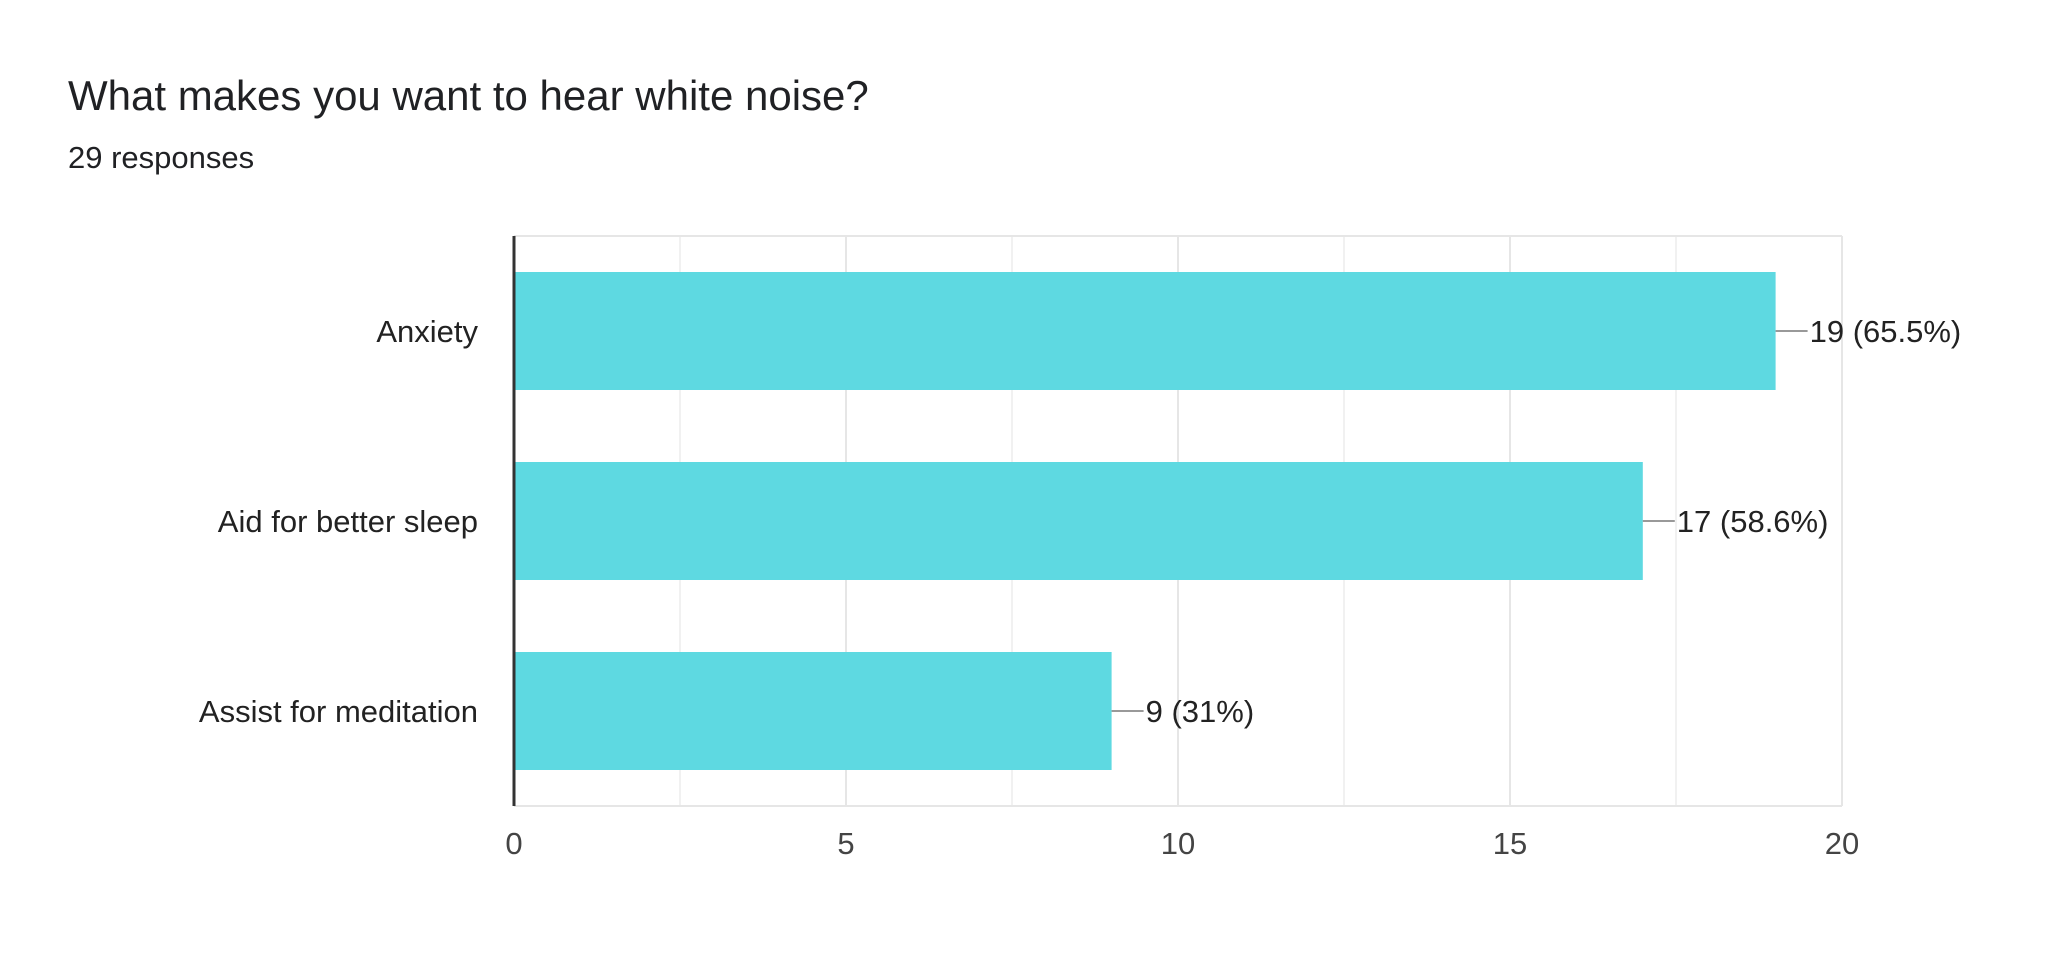  I want to click on x-tick-label: 5, so click(845, 843).